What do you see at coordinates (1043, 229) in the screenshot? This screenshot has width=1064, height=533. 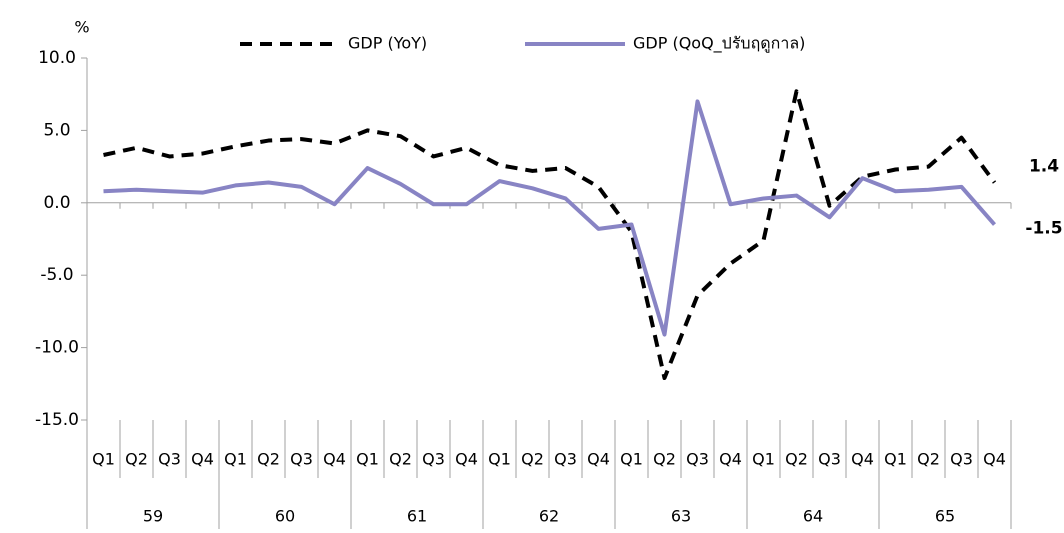 I see `end-label: -1.5` at bounding box center [1043, 229].